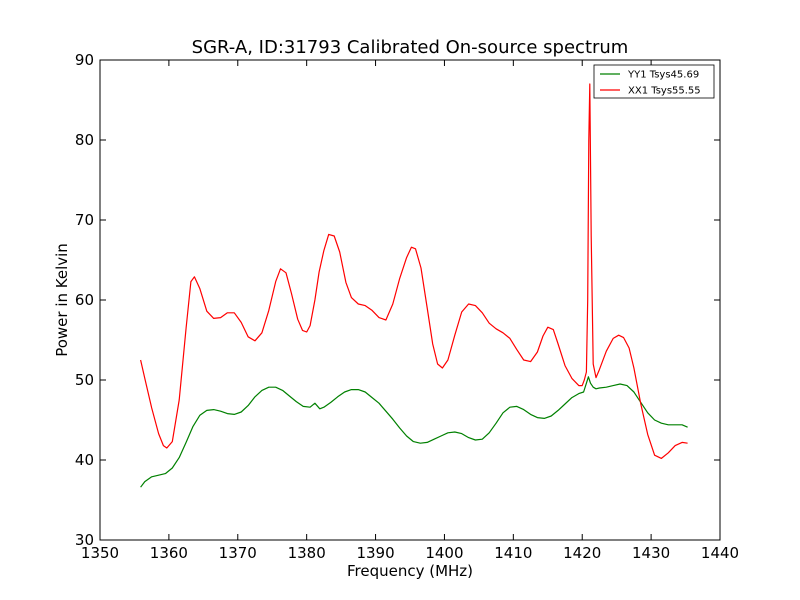 Image resolution: width=800 pixels, height=600 pixels. What do you see at coordinates (84, 300) in the screenshot?
I see `y-tick-label: 60` at bounding box center [84, 300].